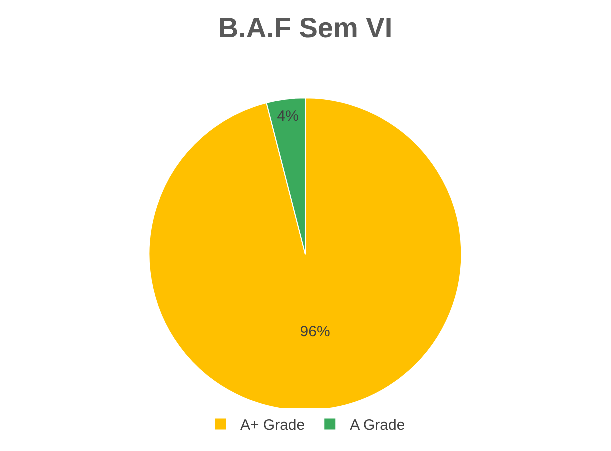  Describe the element at coordinates (315, 331) in the screenshot. I see `data-label: 96%` at that location.